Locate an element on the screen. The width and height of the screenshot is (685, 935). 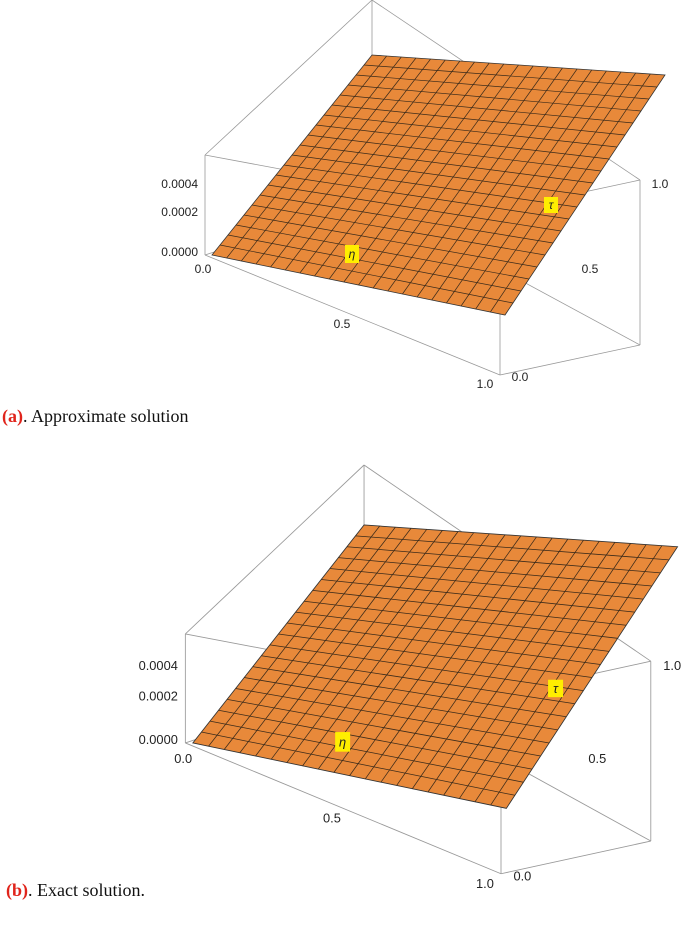
caption: (a). Approximate solution is located at coordinates (95, 416).